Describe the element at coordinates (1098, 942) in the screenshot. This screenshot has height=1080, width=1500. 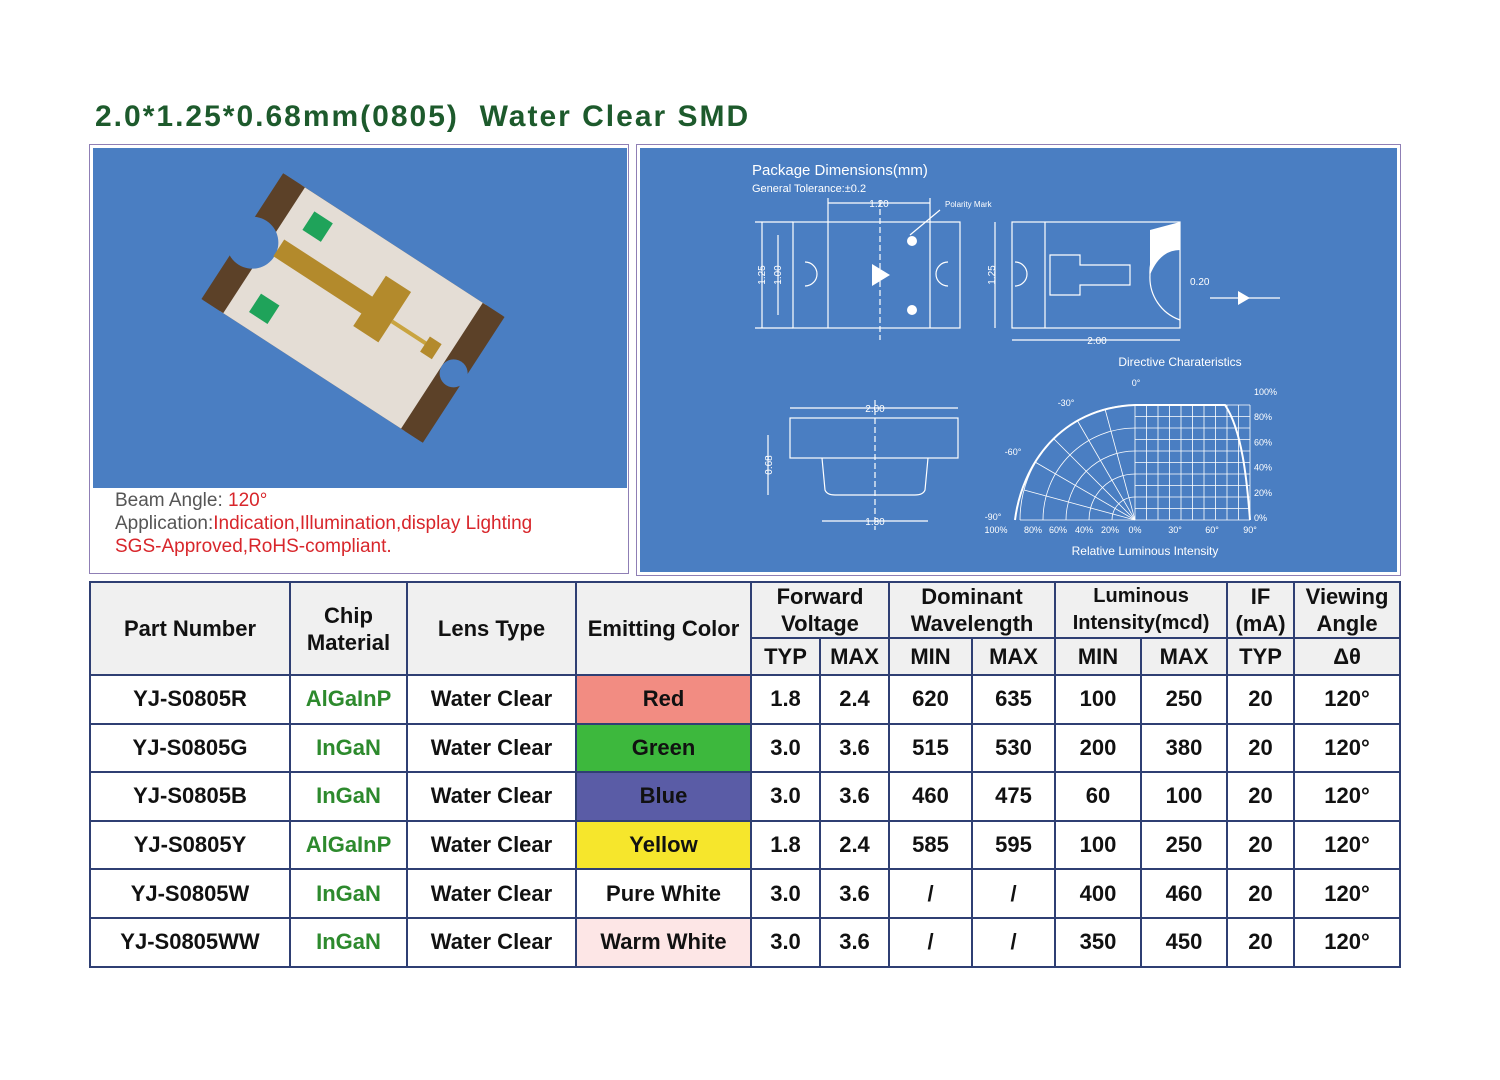
I see `table-cell: 350` at that location.